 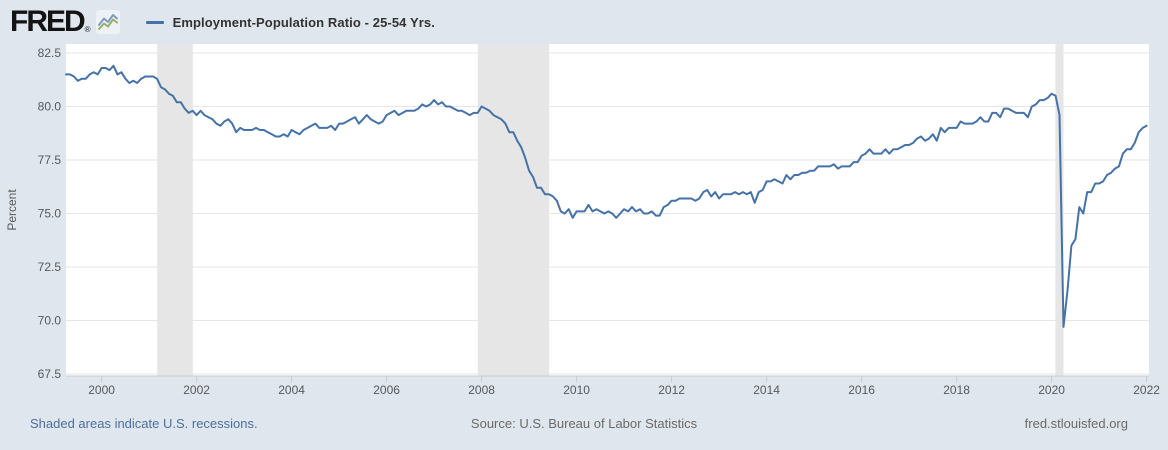 What do you see at coordinates (87, 29) in the screenshot?
I see `registered-mark-icon: ®` at bounding box center [87, 29].